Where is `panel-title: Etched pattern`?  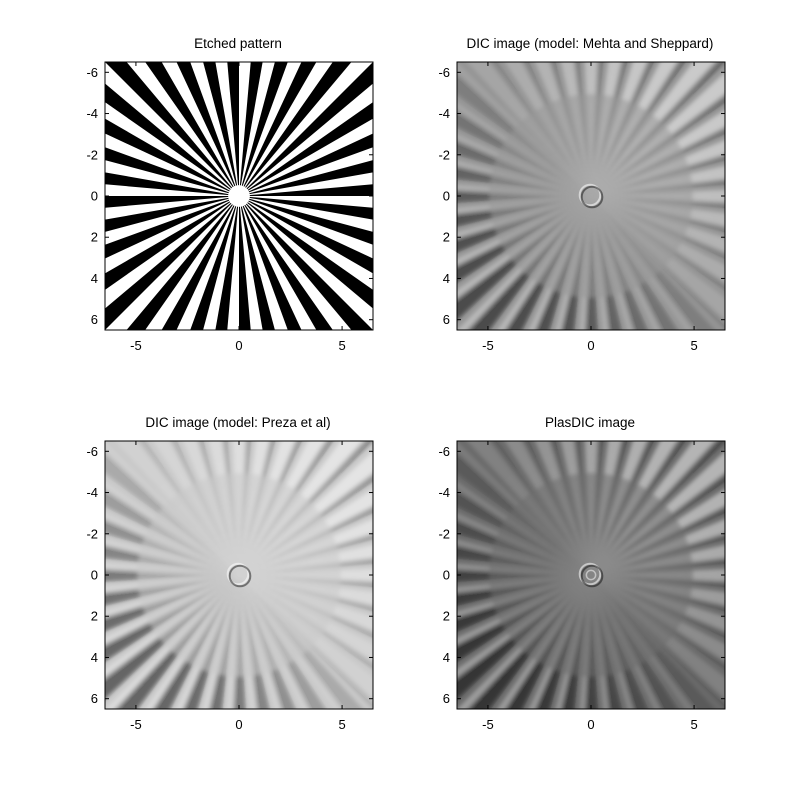 panel-title: Etched pattern is located at coordinates (238, 43).